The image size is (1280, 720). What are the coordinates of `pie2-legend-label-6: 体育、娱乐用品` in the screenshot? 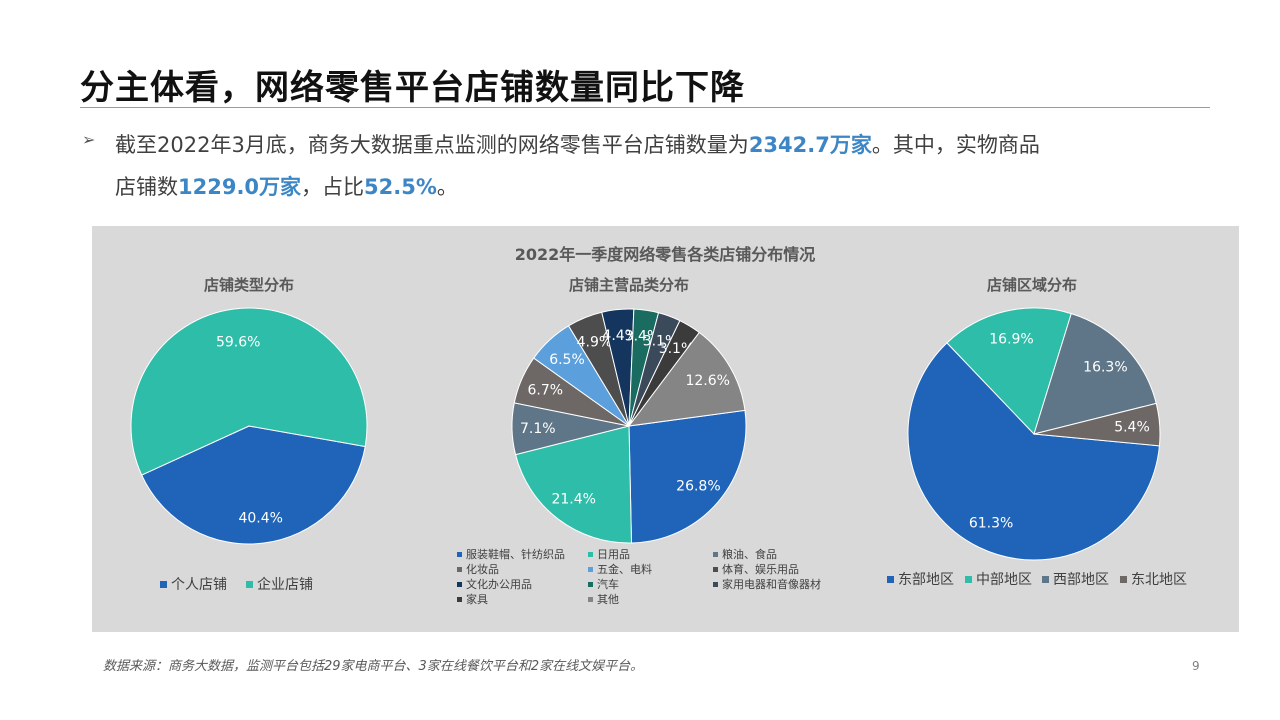 It's located at (760, 569).